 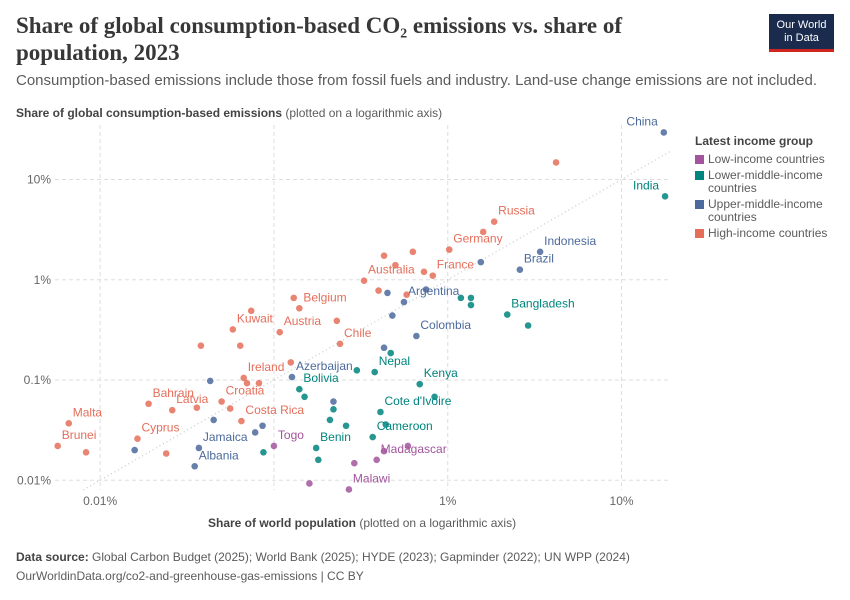 I want to click on point-label: Ireland, so click(x=266, y=367).